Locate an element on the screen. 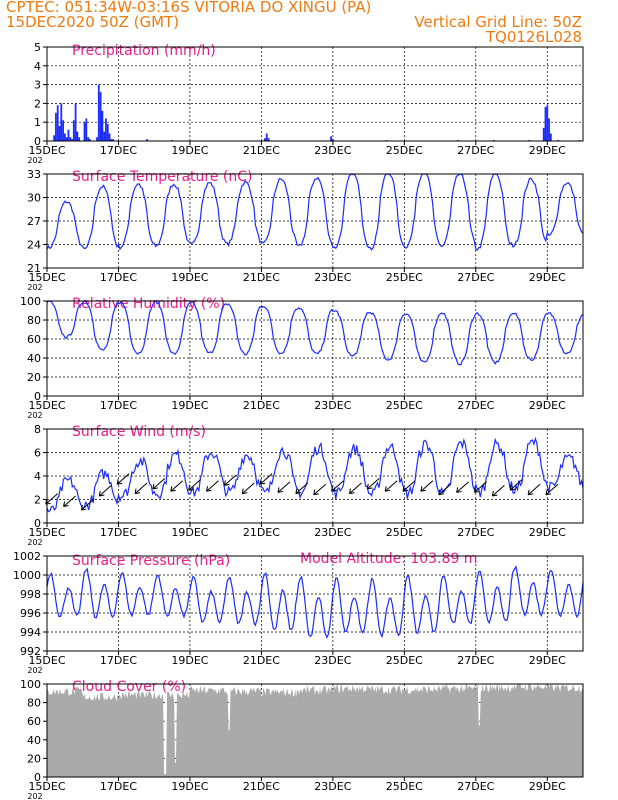 The image size is (618, 800). pressure-line is located at coordinates (315, 602).